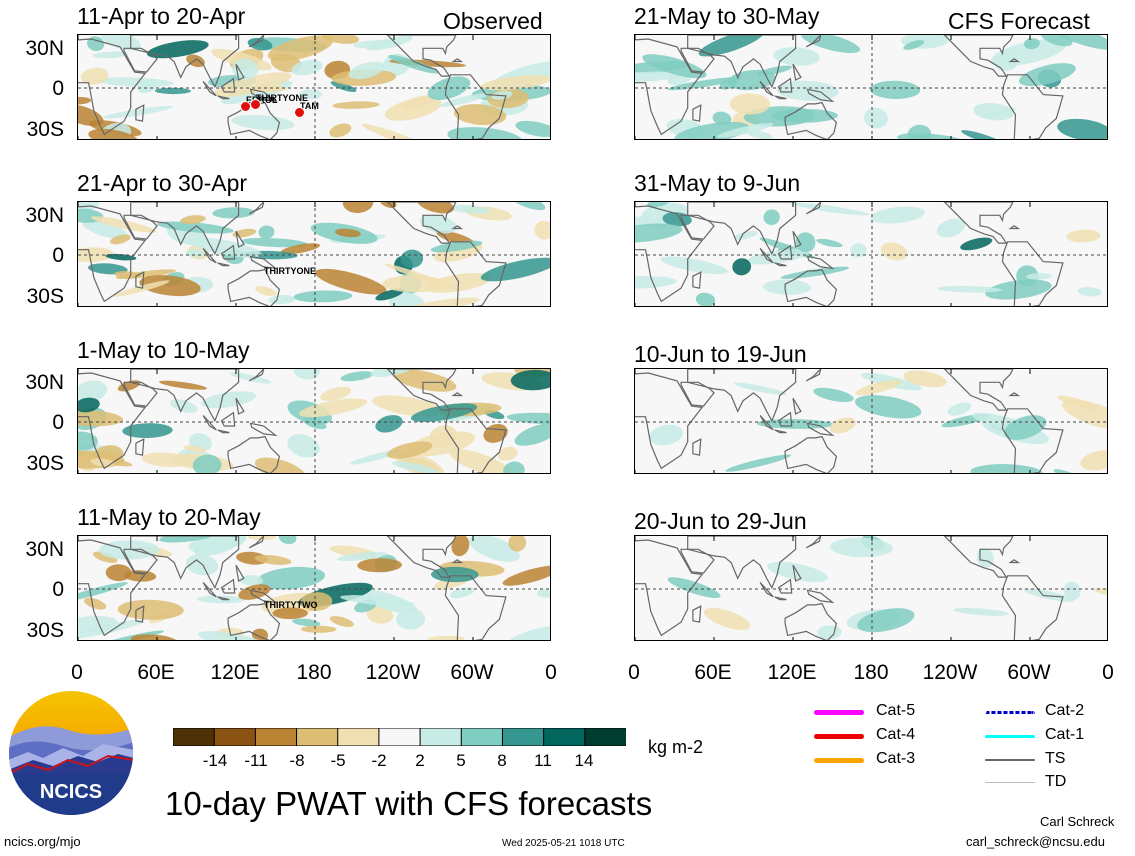 This screenshot has height=856, width=1135. What do you see at coordinates (314, 672) in the screenshot?
I see `x-label-180: 180` at bounding box center [314, 672].